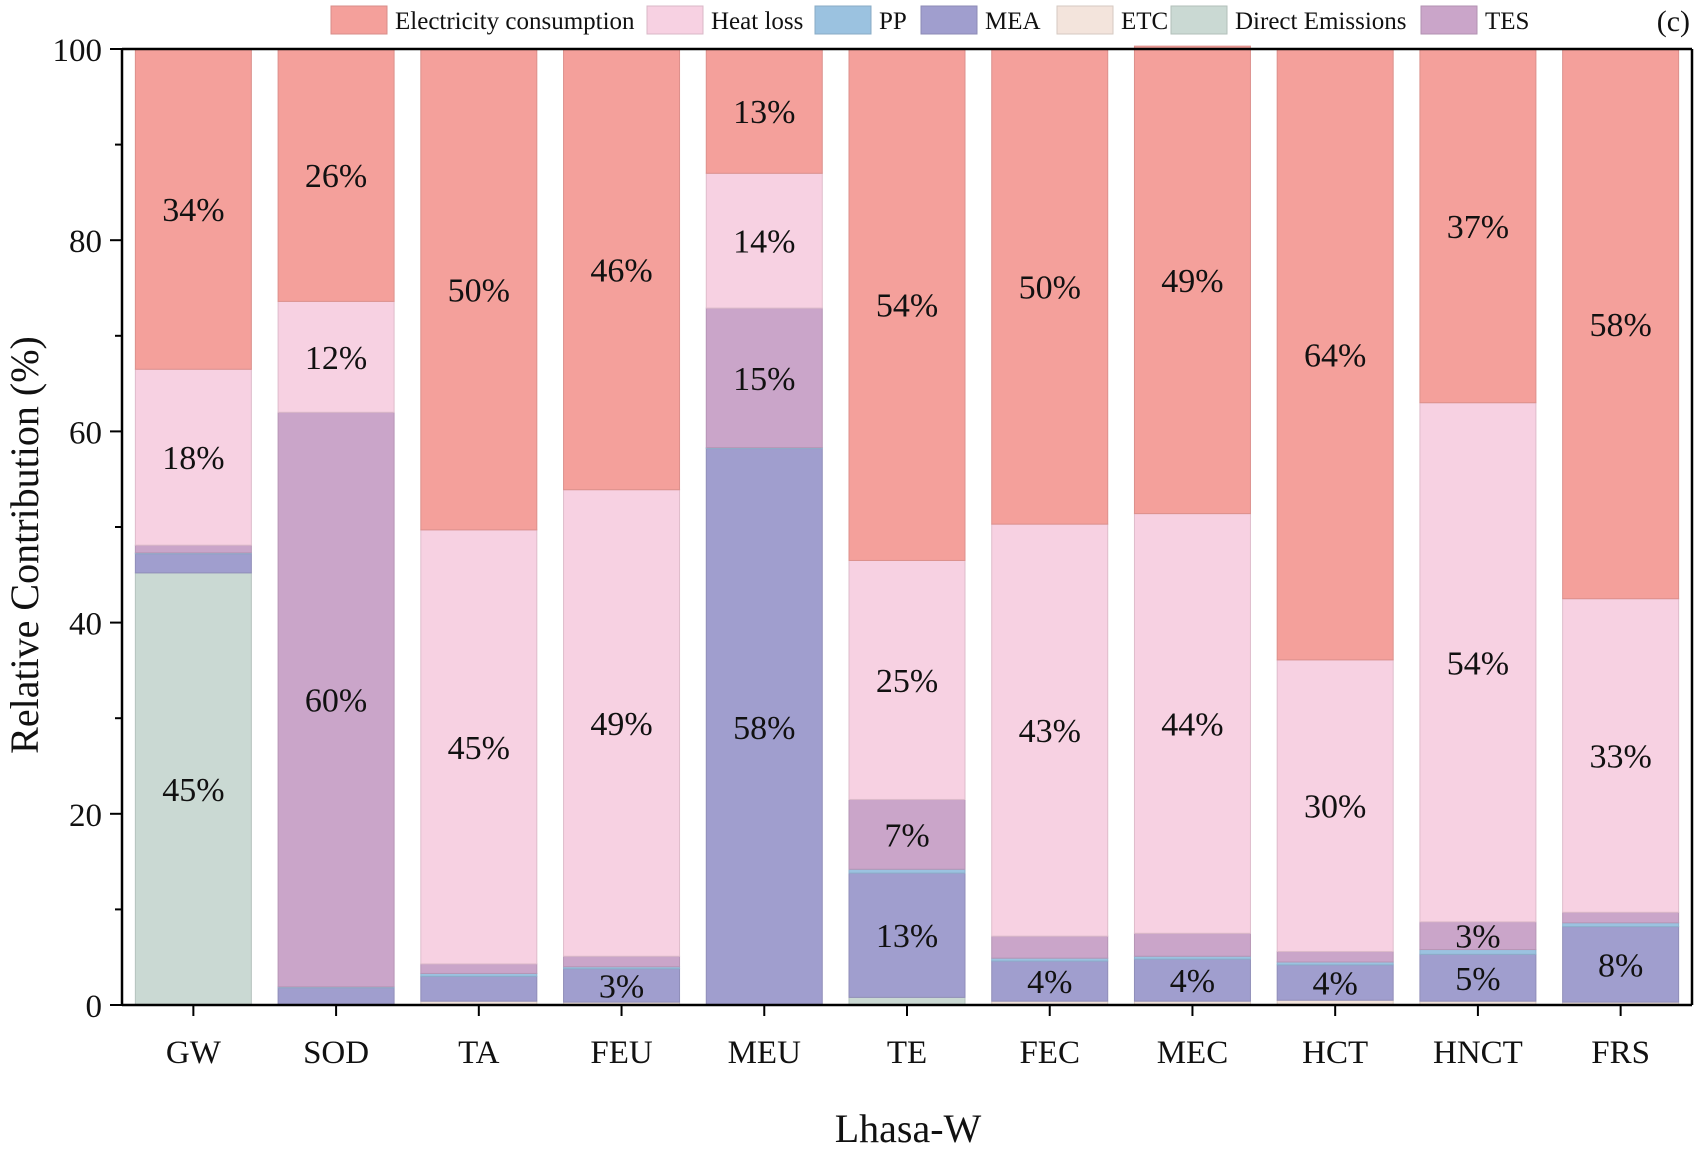 This screenshot has width=1697, height=1153. I want to click on legend-swatch-tes, so click(1449, 20).